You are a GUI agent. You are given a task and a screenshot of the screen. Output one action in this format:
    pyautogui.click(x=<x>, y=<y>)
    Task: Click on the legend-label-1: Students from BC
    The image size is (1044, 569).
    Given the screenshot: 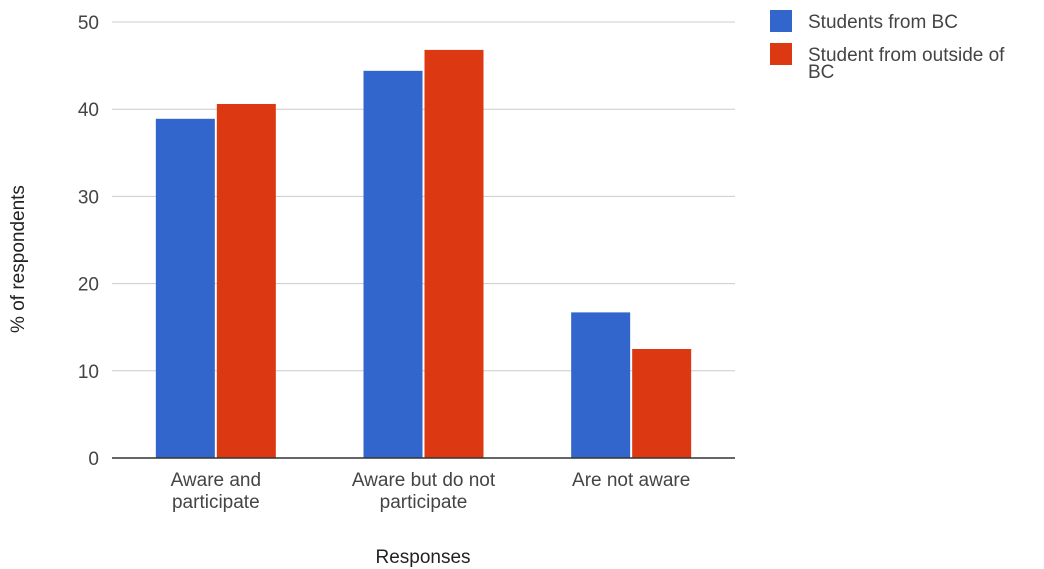 What is the action you would take?
    pyautogui.click(x=883, y=22)
    